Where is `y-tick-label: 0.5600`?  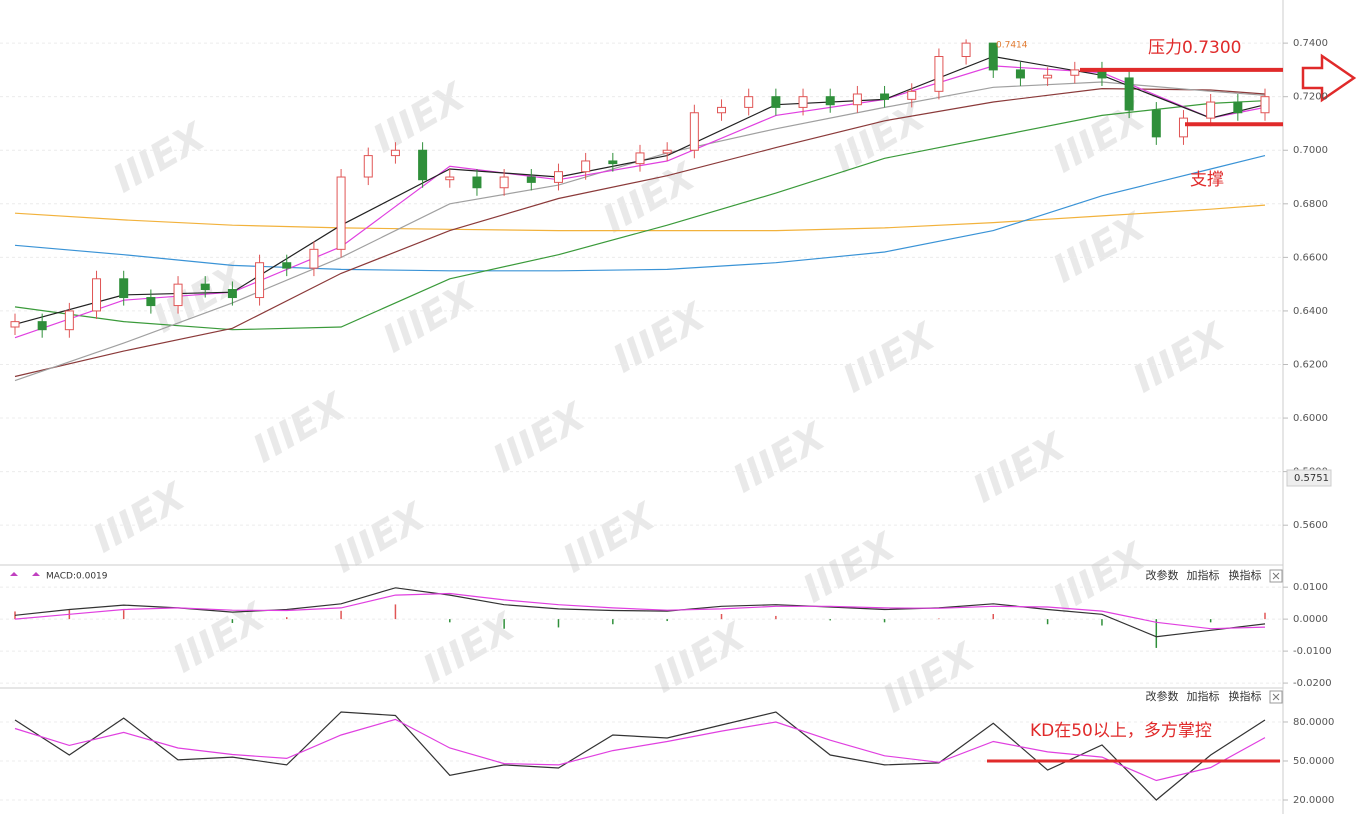
y-tick-label: 0.5600 is located at coordinates (1310, 525).